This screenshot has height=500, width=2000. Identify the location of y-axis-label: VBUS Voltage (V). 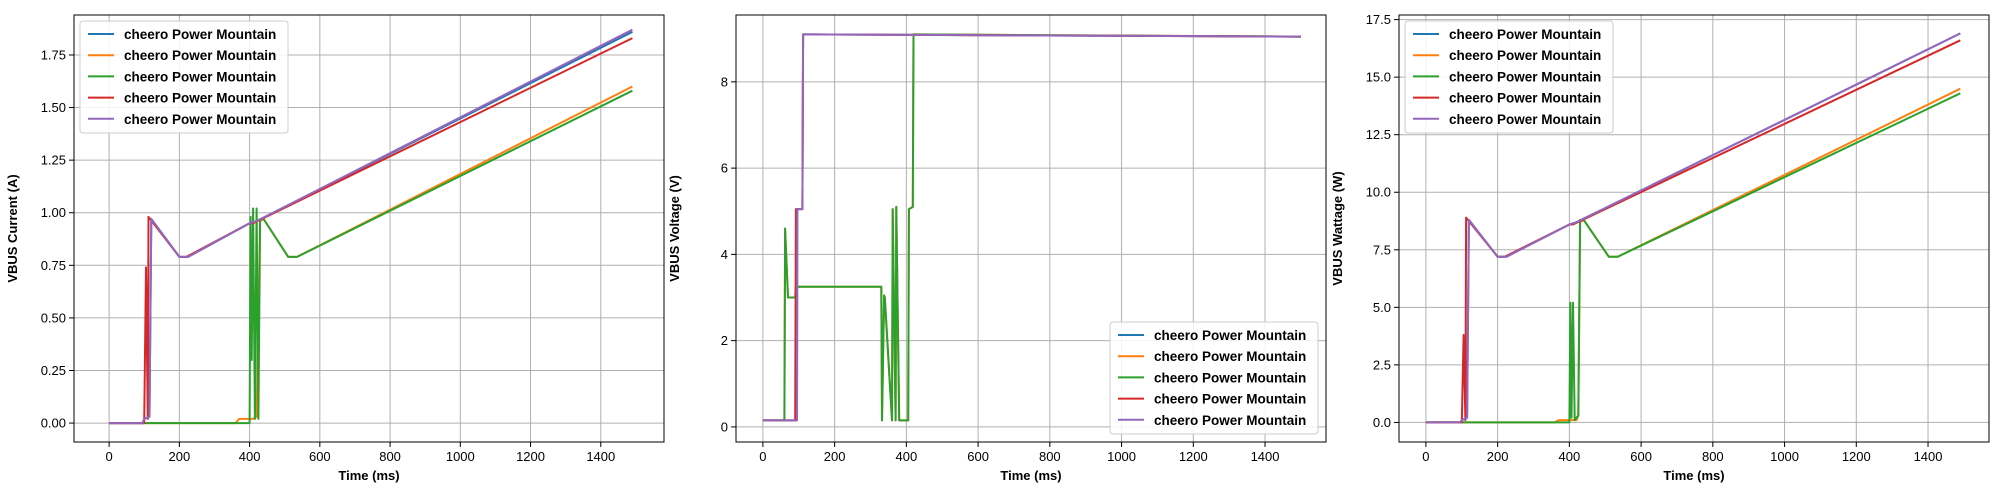
(674, 228).